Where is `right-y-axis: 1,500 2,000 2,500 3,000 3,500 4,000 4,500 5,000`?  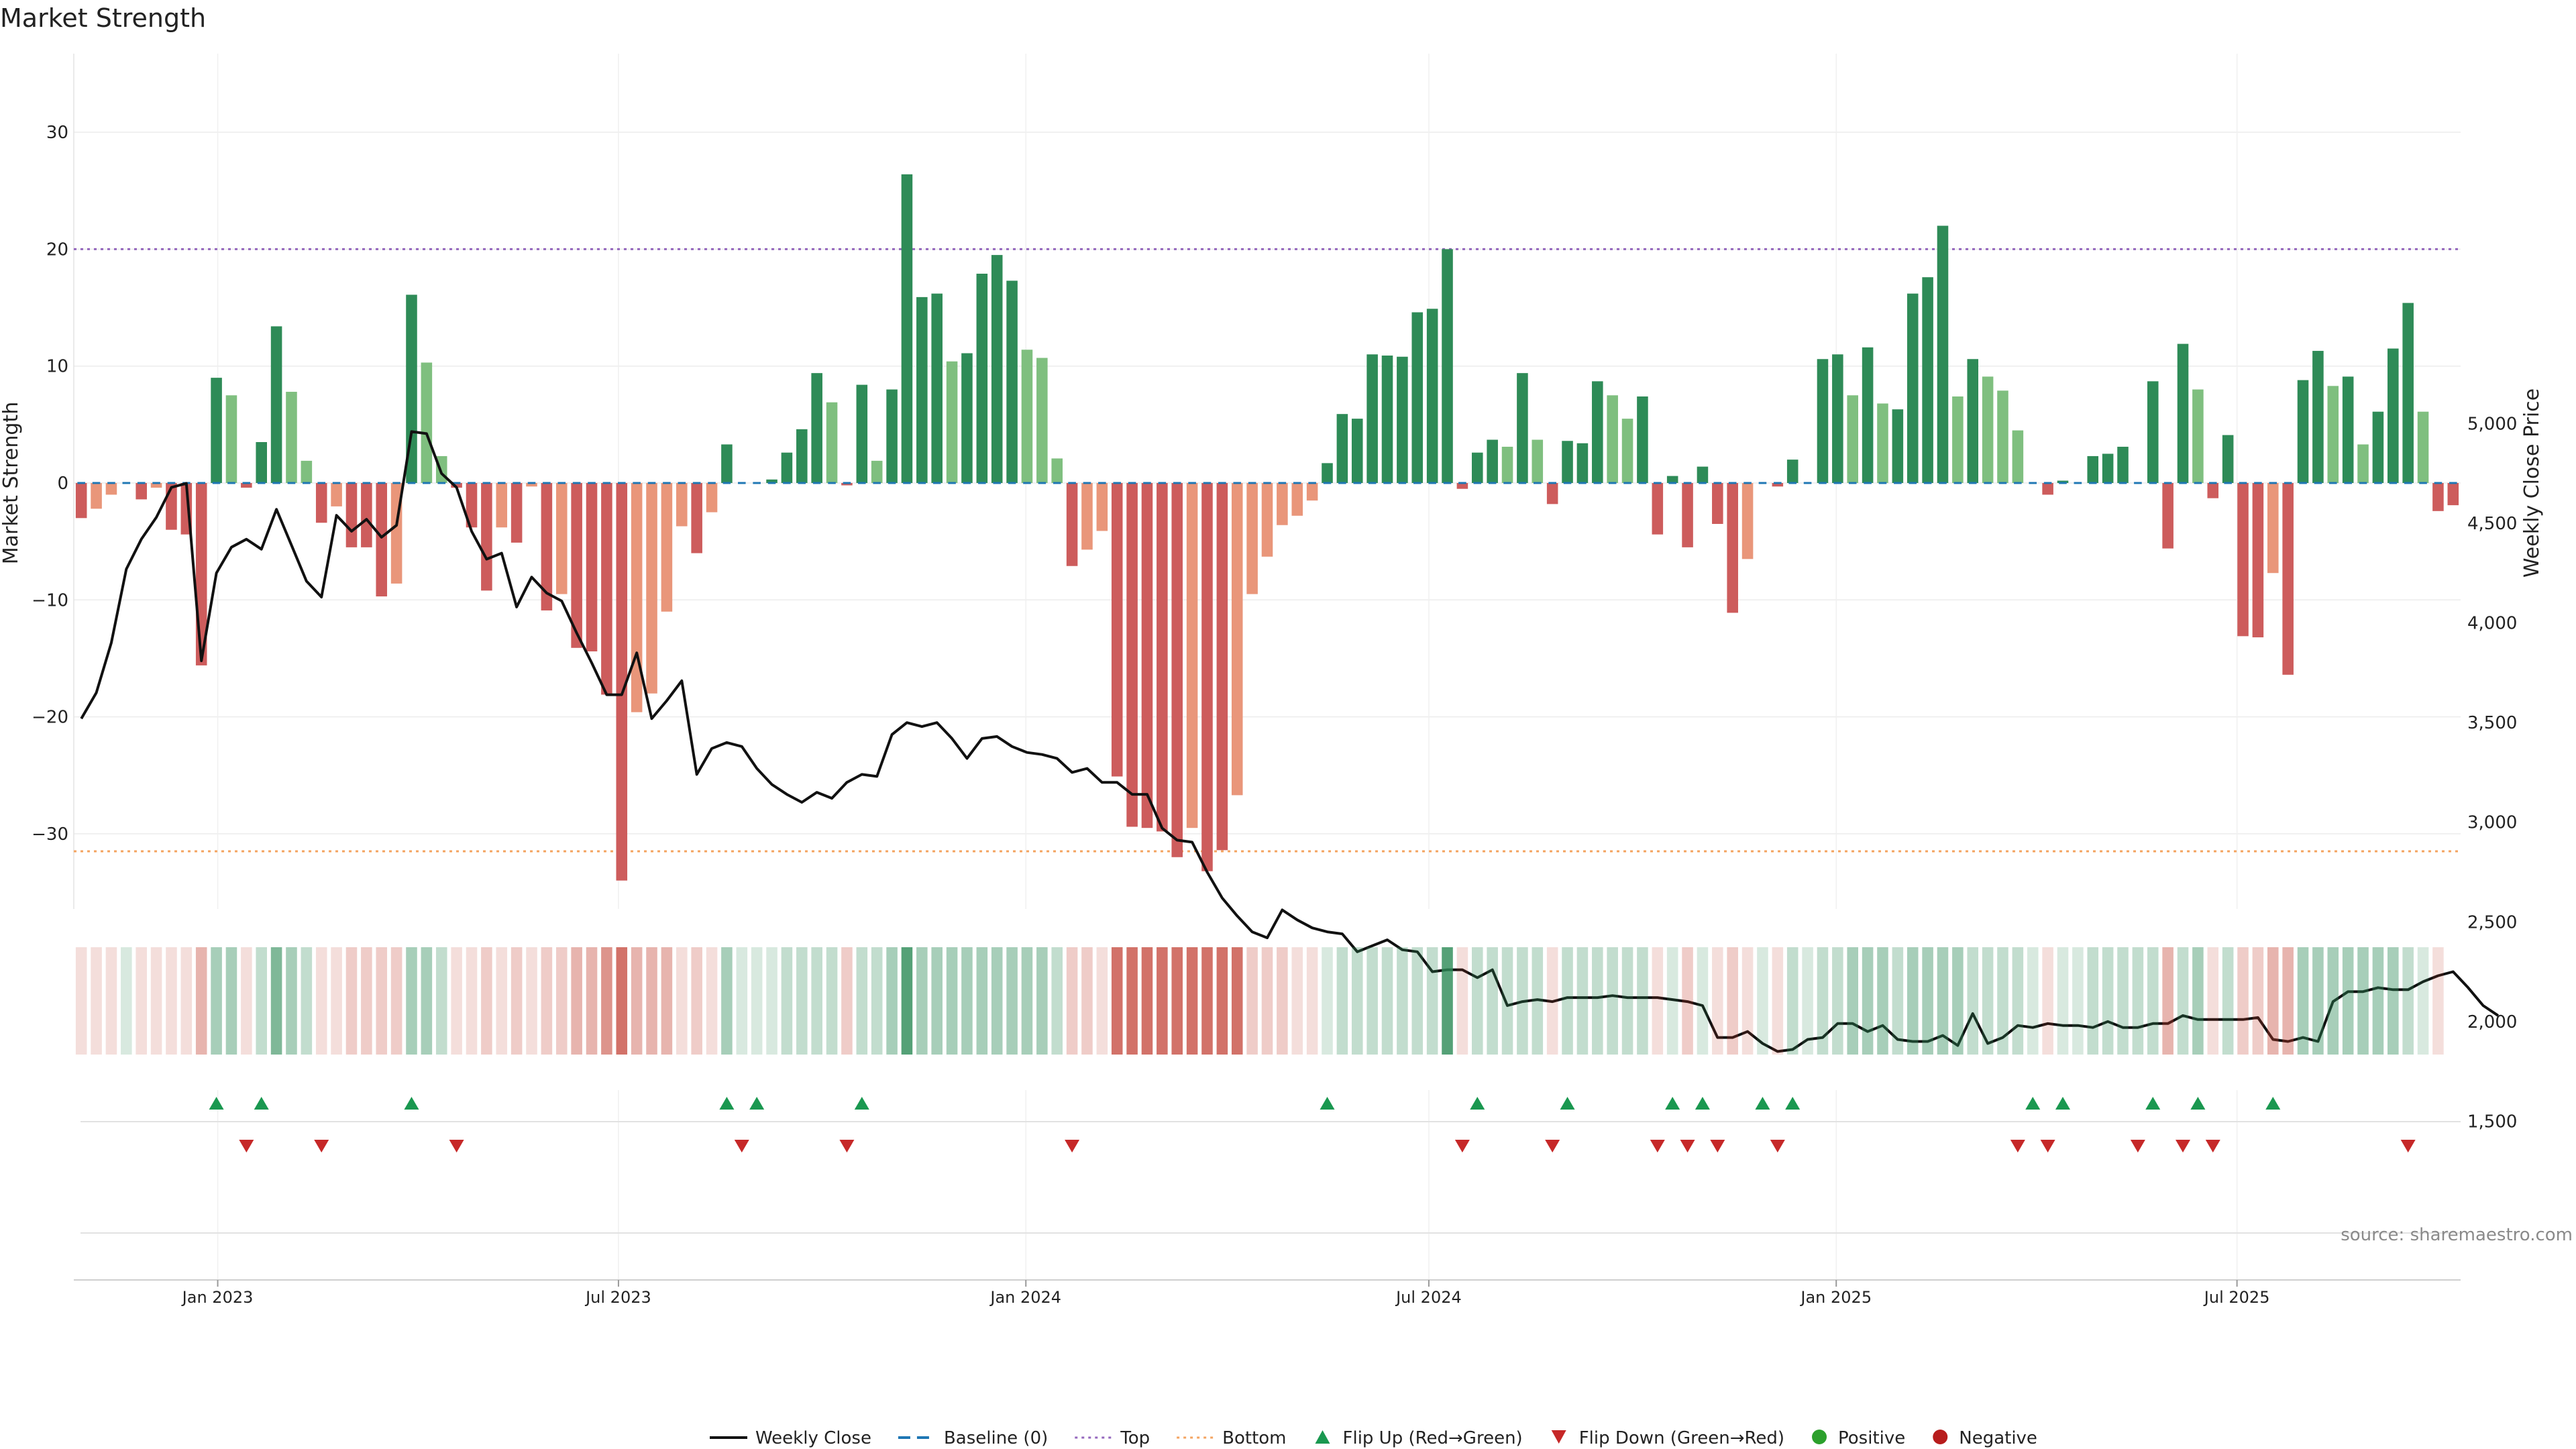
right-y-axis: 1,500 2,000 2,500 3,000 3,500 4,000 4,500 5,000 is located at coordinates (2492, 773).